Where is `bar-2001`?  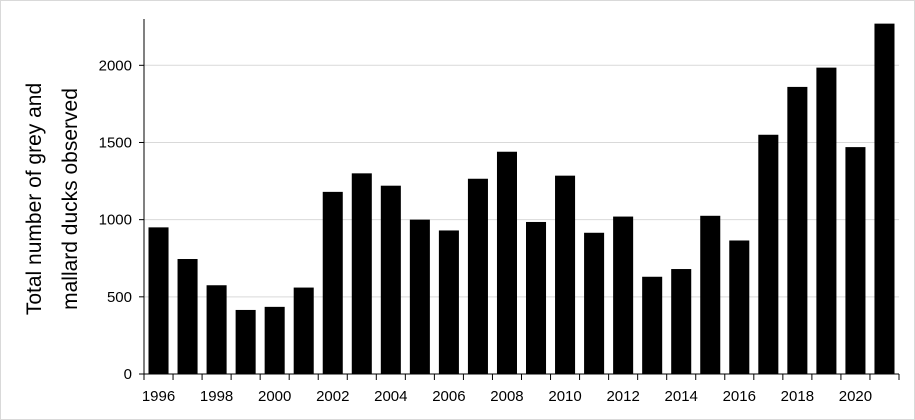
bar-2001 is located at coordinates (303, 330).